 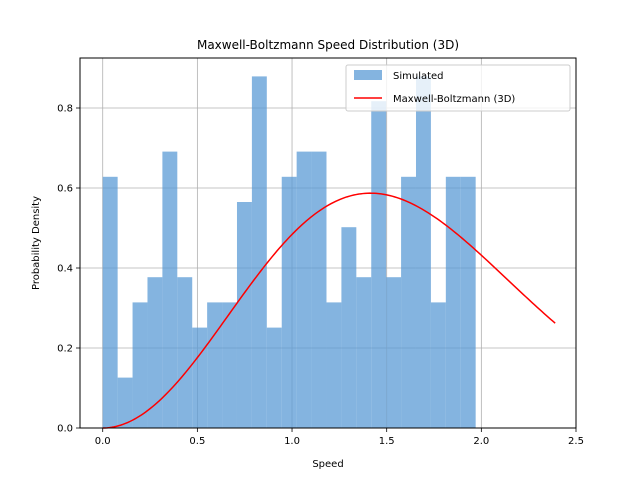 What do you see at coordinates (65, 189) in the screenshot?
I see `y-tick-label: 0.6` at bounding box center [65, 189].